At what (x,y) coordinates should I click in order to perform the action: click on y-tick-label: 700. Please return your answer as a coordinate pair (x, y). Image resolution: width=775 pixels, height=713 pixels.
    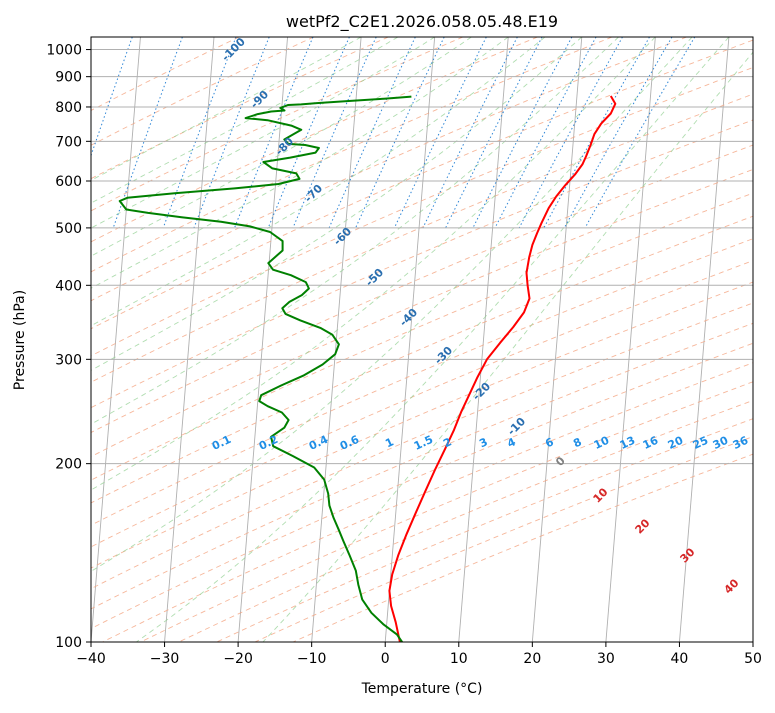
    Looking at the image, I should click on (68, 142).